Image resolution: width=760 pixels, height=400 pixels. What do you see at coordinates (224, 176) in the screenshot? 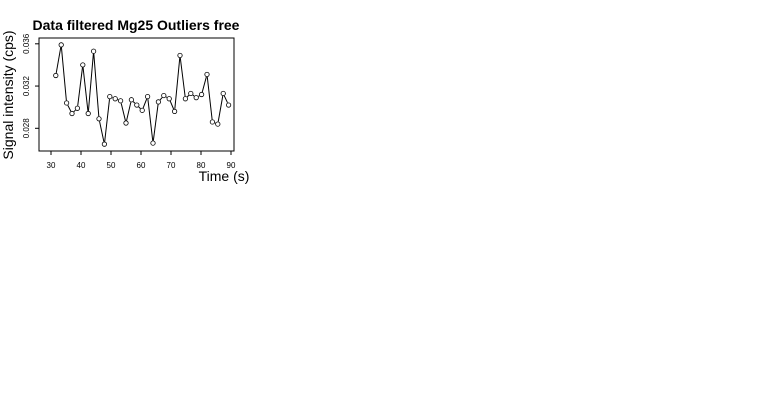
I see `x-axis-label: Time (s)` at bounding box center [224, 176].